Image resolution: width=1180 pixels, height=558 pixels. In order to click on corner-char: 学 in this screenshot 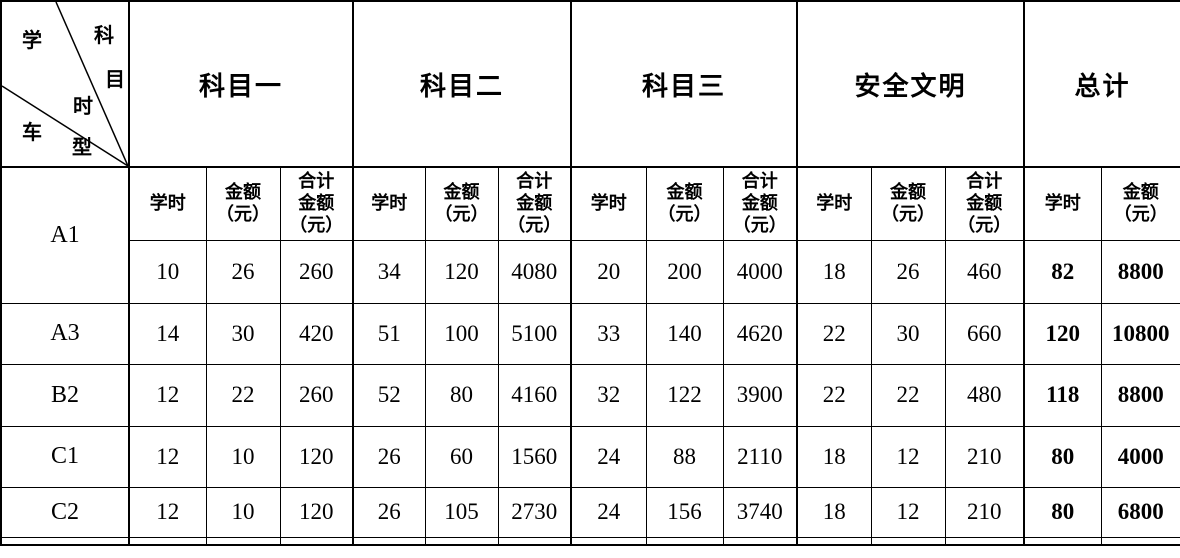, I will do `click(32, 41)`.